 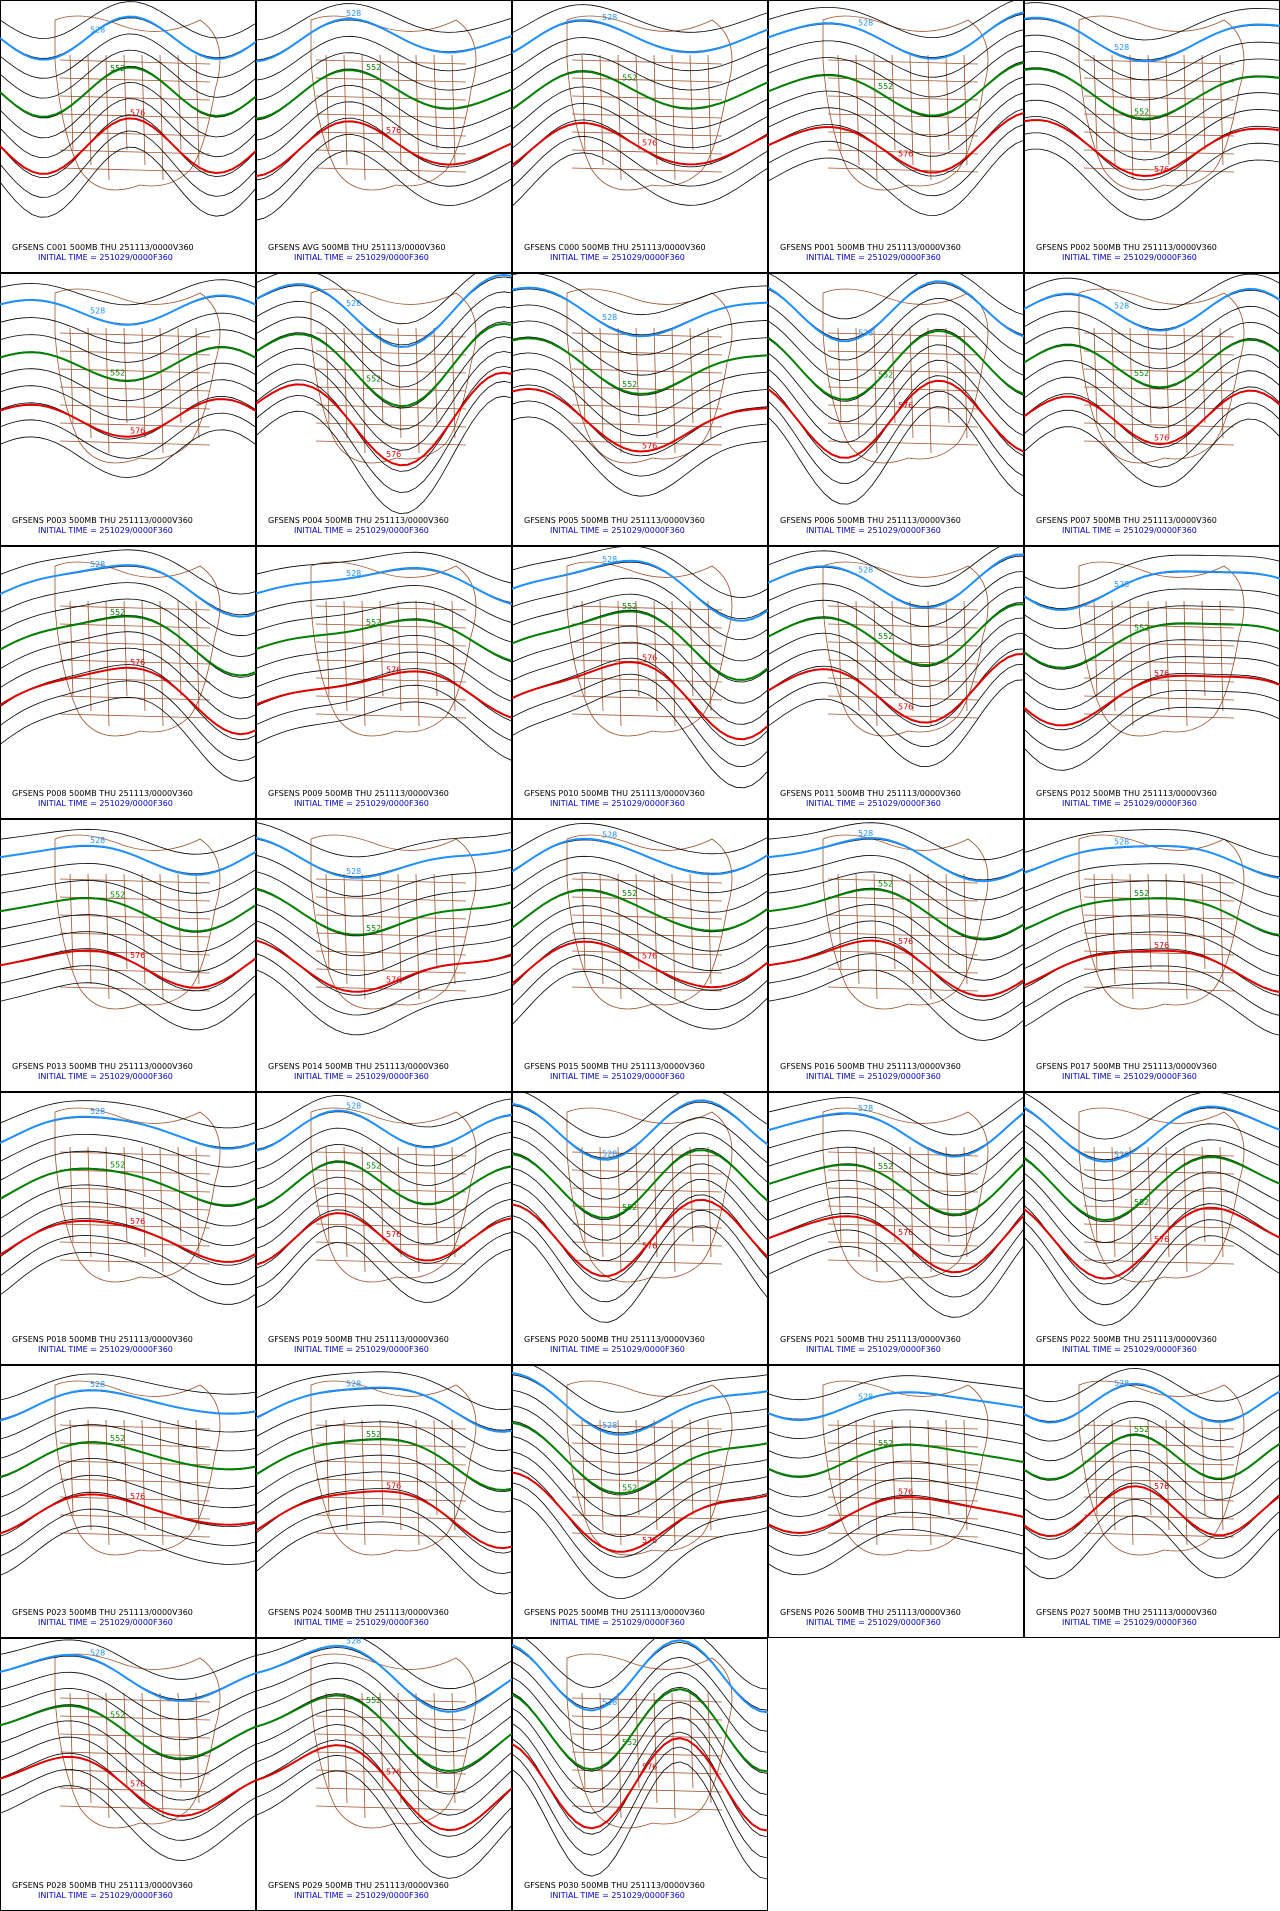 What do you see at coordinates (870, 247) in the screenshot?
I see `panel-title: GFSENS P001 500MB THU 251113/0000V360` at bounding box center [870, 247].